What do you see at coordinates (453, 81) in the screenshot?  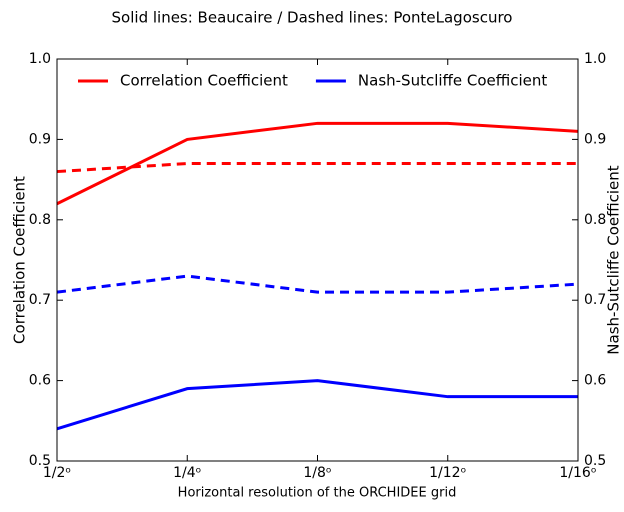 I see `legend-label: Nash-Sutcliffe Coefficient` at bounding box center [453, 81].